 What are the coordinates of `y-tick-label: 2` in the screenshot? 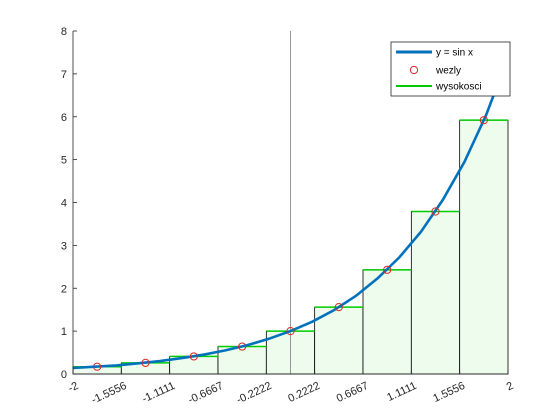 It's located at (64, 289).